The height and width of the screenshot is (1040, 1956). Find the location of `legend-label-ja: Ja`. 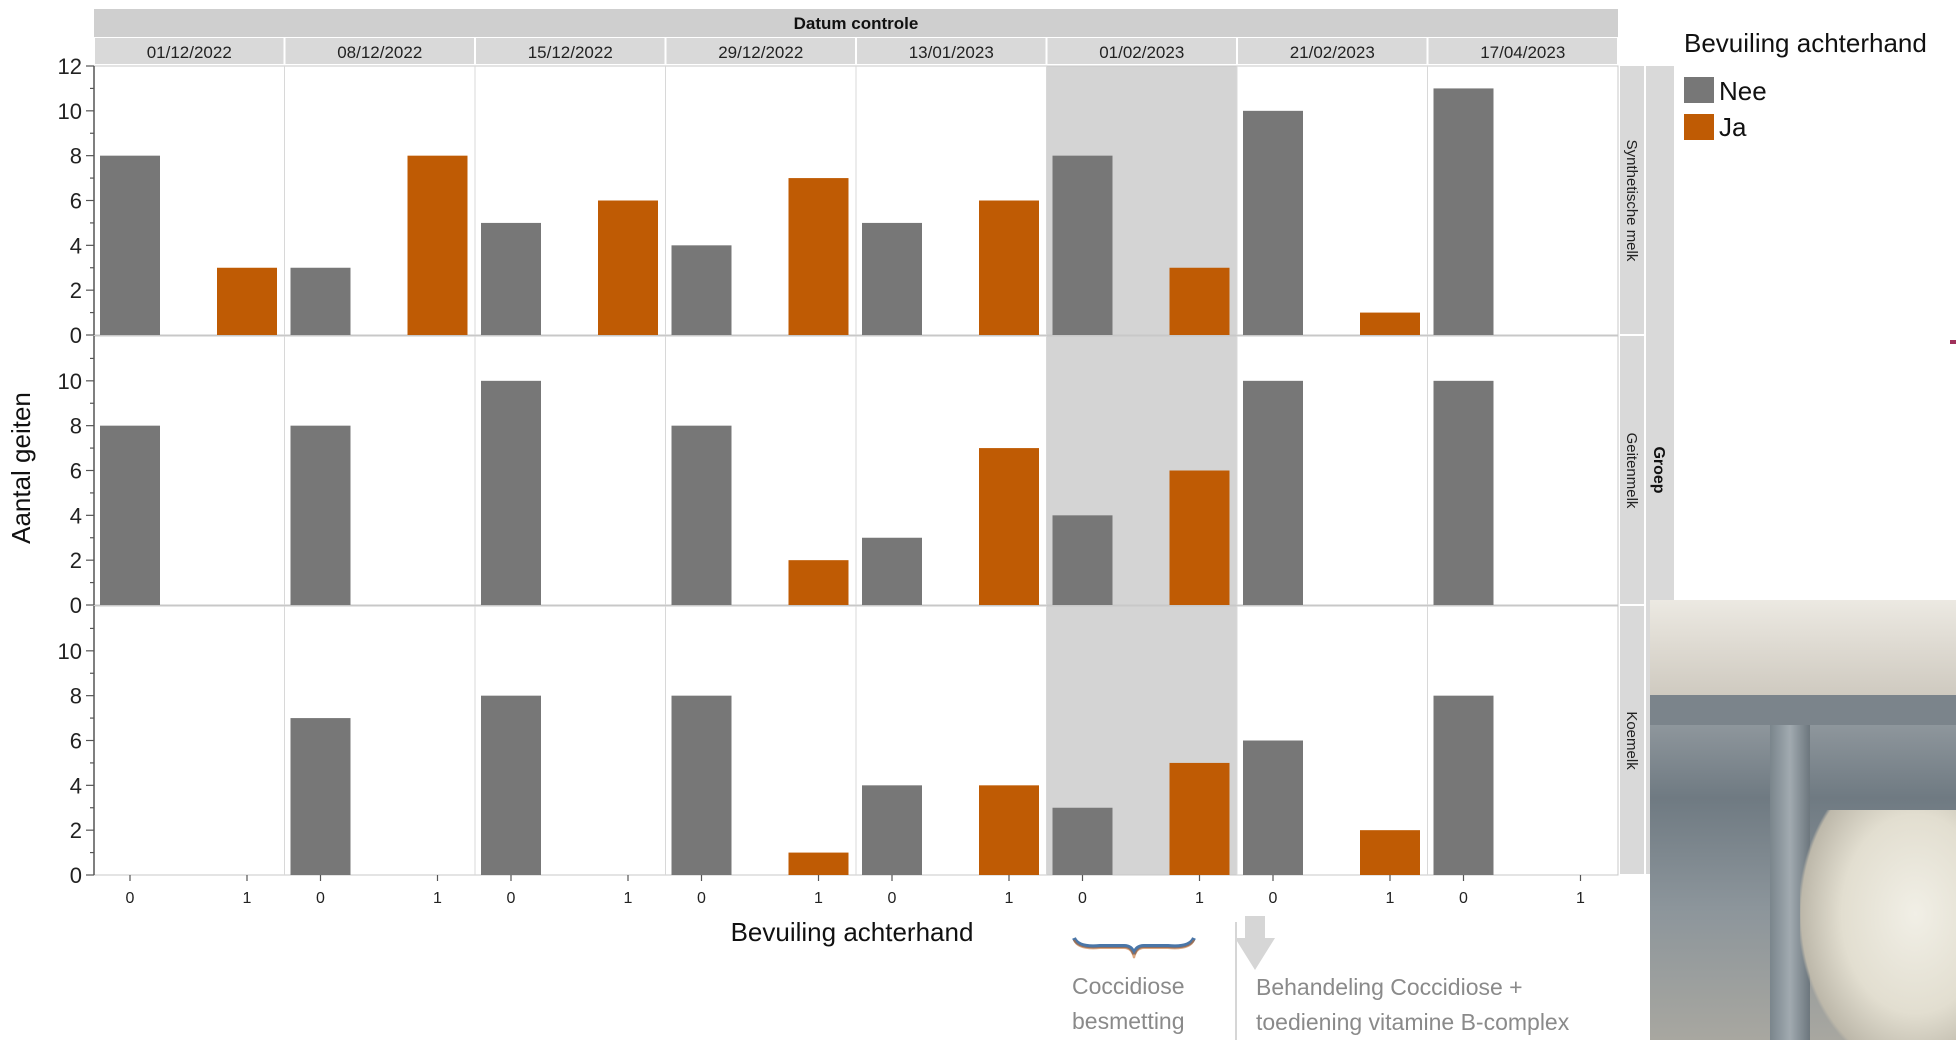

legend-label-ja: Ja is located at coordinates (1733, 127).